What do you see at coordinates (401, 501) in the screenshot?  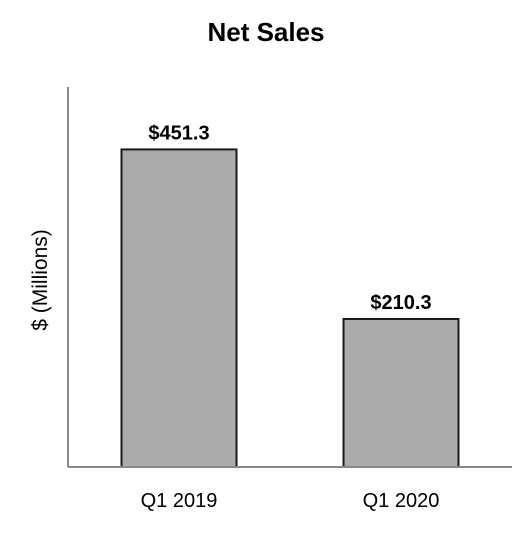 I see `x-tick-label-q1-2020: Q1 2020` at bounding box center [401, 501].